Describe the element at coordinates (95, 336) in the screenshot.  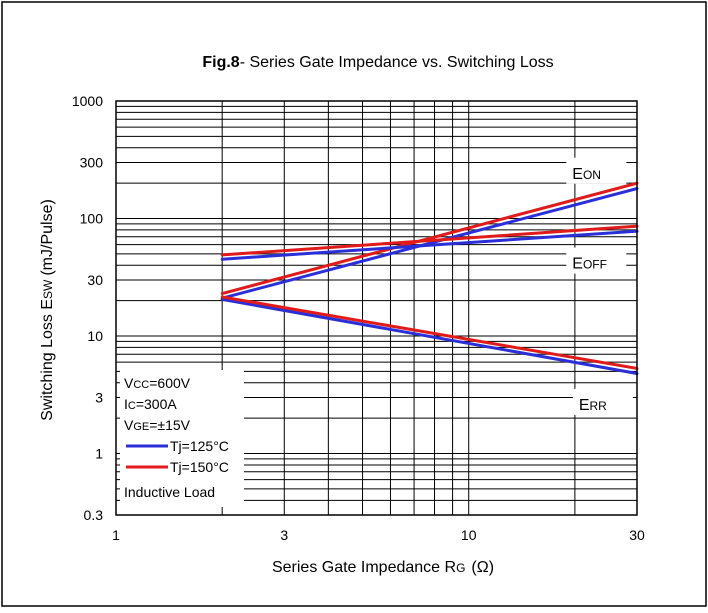
I see `y-tick-label: 10` at that location.